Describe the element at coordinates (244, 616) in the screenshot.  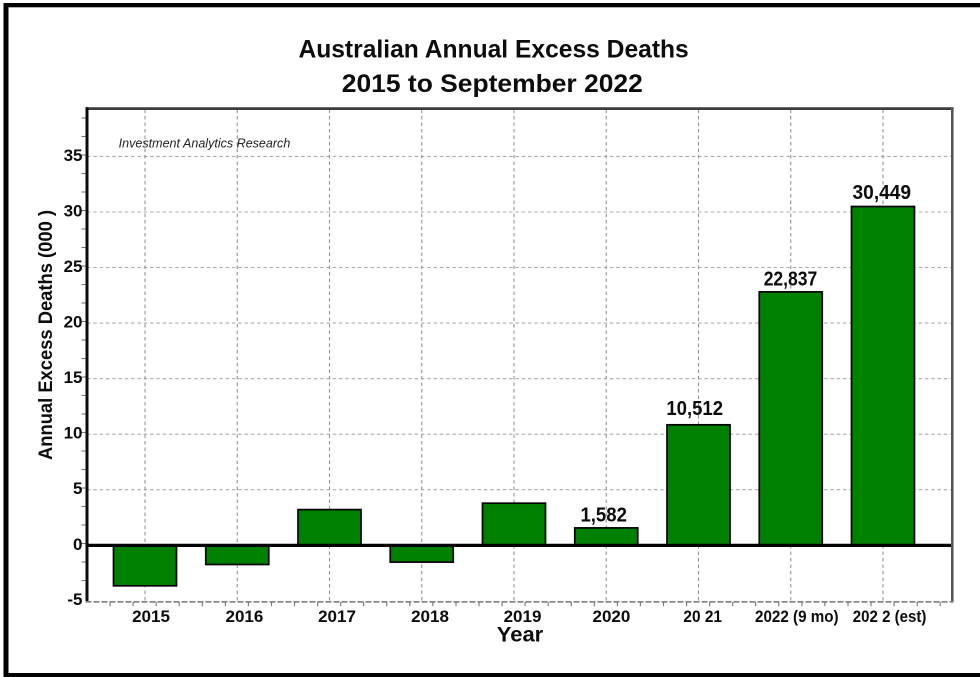
I see `svg-text: 2016` at that location.